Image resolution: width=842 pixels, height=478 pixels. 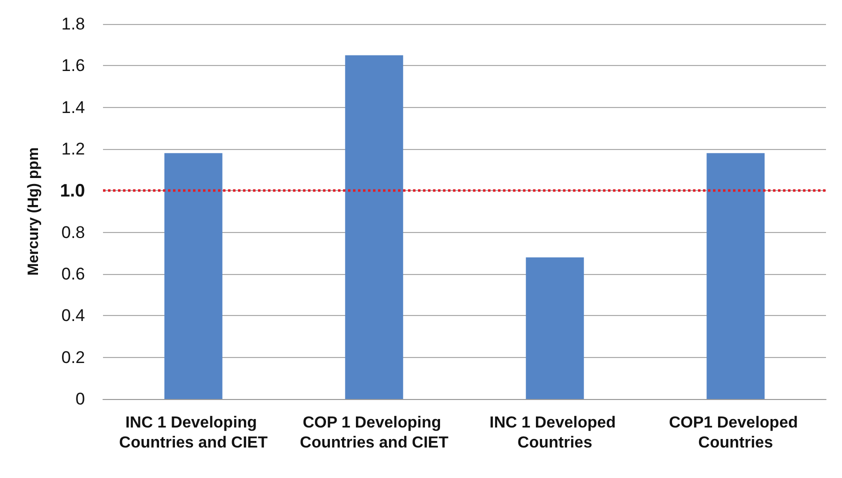 What do you see at coordinates (73, 316) in the screenshot?
I see `y-tick-label: 0.4` at bounding box center [73, 316].